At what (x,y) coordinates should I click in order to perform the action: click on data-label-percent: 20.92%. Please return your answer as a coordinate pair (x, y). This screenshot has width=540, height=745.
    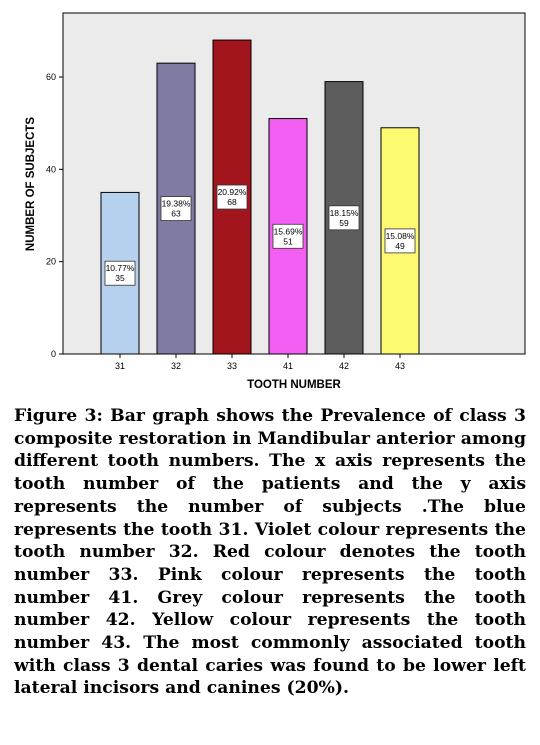
    Looking at the image, I should click on (232, 192).